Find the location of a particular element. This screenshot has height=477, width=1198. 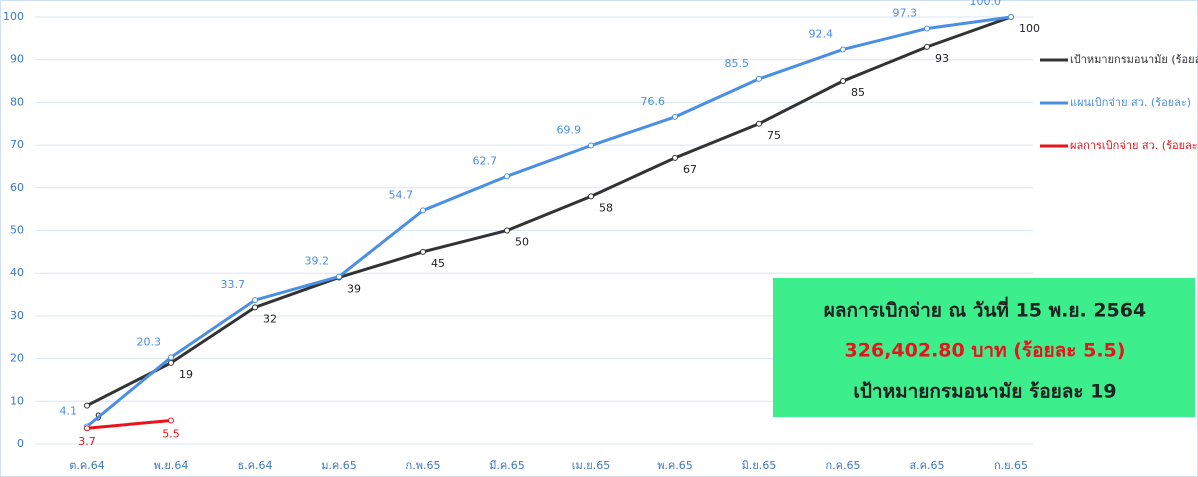

x-tick-label: เม.ย.65 is located at coordinates (591, 465).